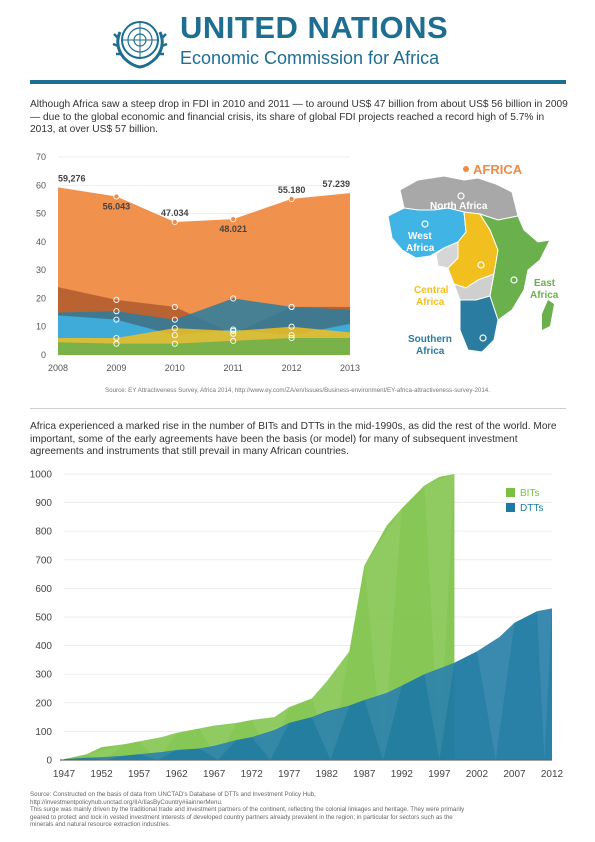 Image resolution: width=595 pixels, height=842 pixels. I want to click on legend-label-dtts: DTTs, so click(531, 508).